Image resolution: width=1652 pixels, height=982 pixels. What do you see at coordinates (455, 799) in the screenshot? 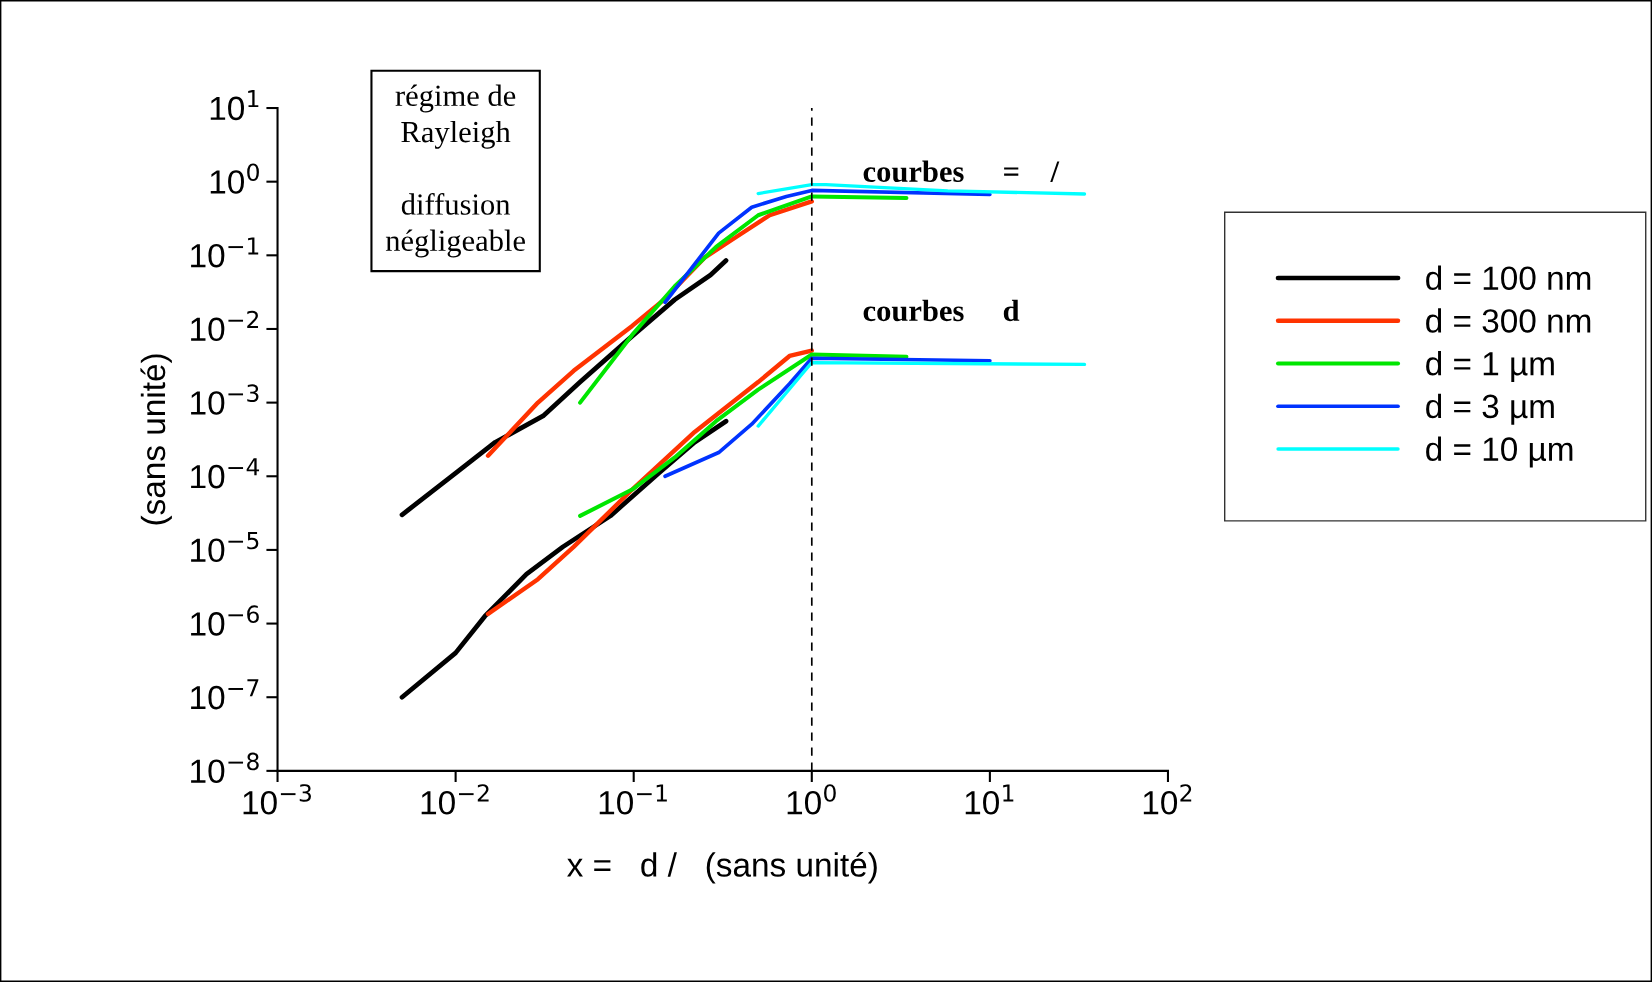
I see `x-tick-label: 10$^{−2}$` at bounding box center [455, 799].